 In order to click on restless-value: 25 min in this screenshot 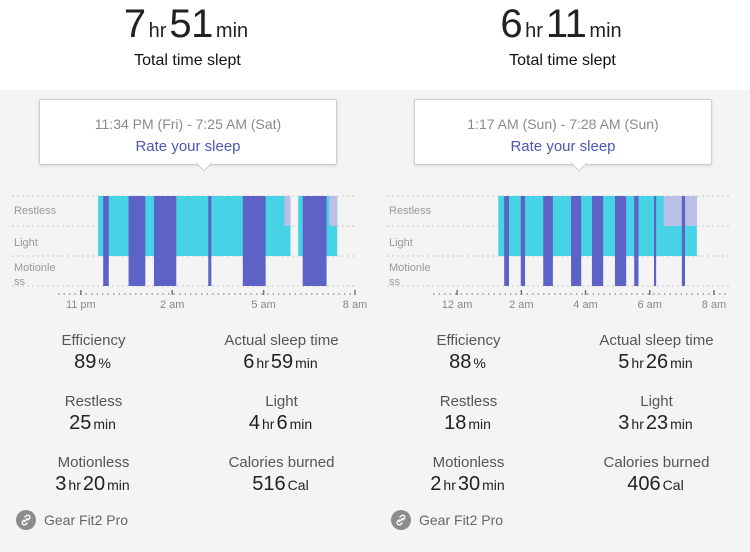, I will do `click(92, 423)`.